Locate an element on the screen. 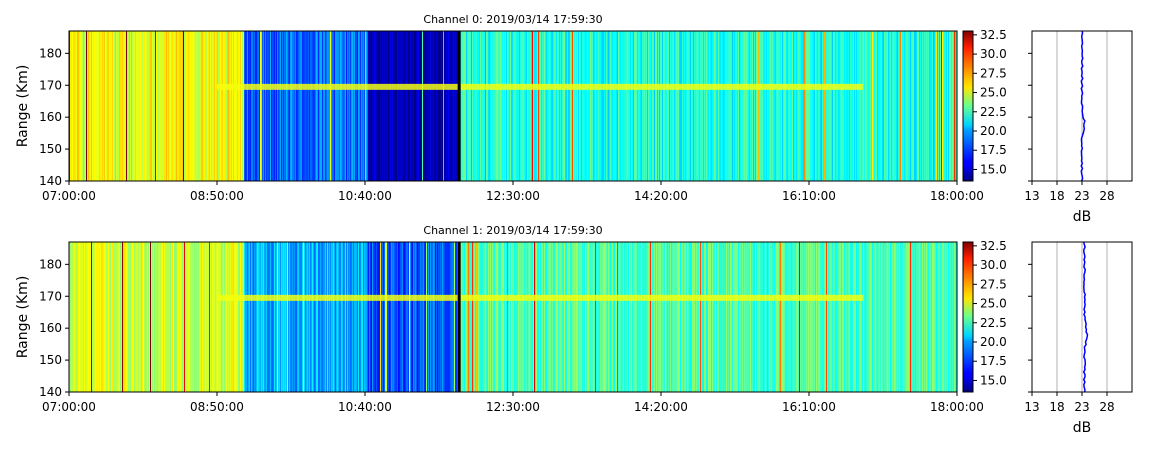  y-tick-label: 150 is located at coordinates (50, 360).